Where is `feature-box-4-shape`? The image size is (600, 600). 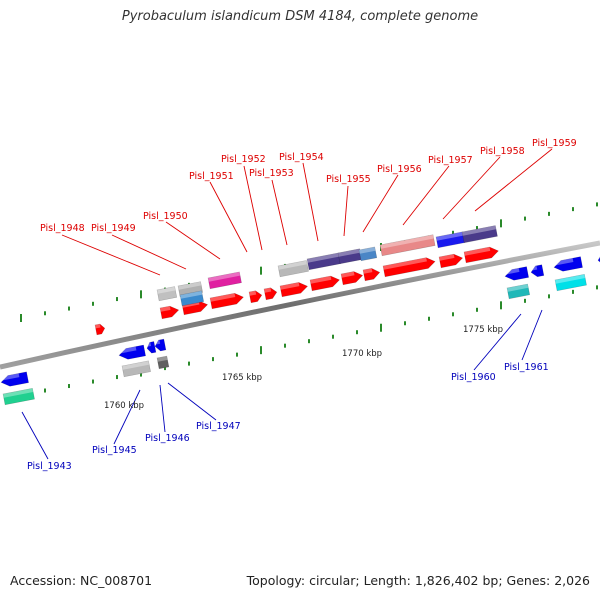
feature-box-4-shape is located at coordinates (293, 269).